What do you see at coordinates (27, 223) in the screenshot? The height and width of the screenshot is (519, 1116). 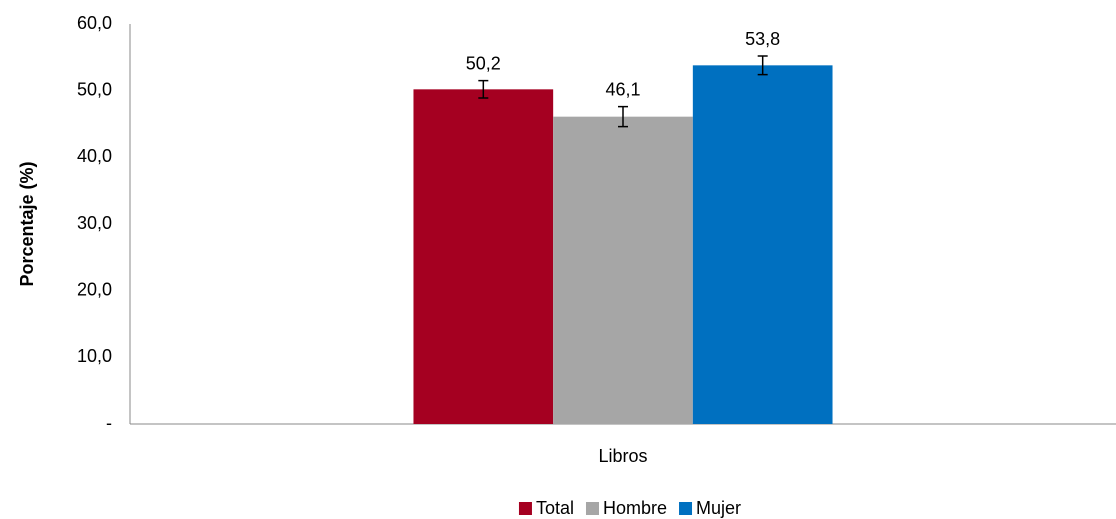 I see `y-axis-label: Porcentaje (%)` at bounding box center [27, 223].